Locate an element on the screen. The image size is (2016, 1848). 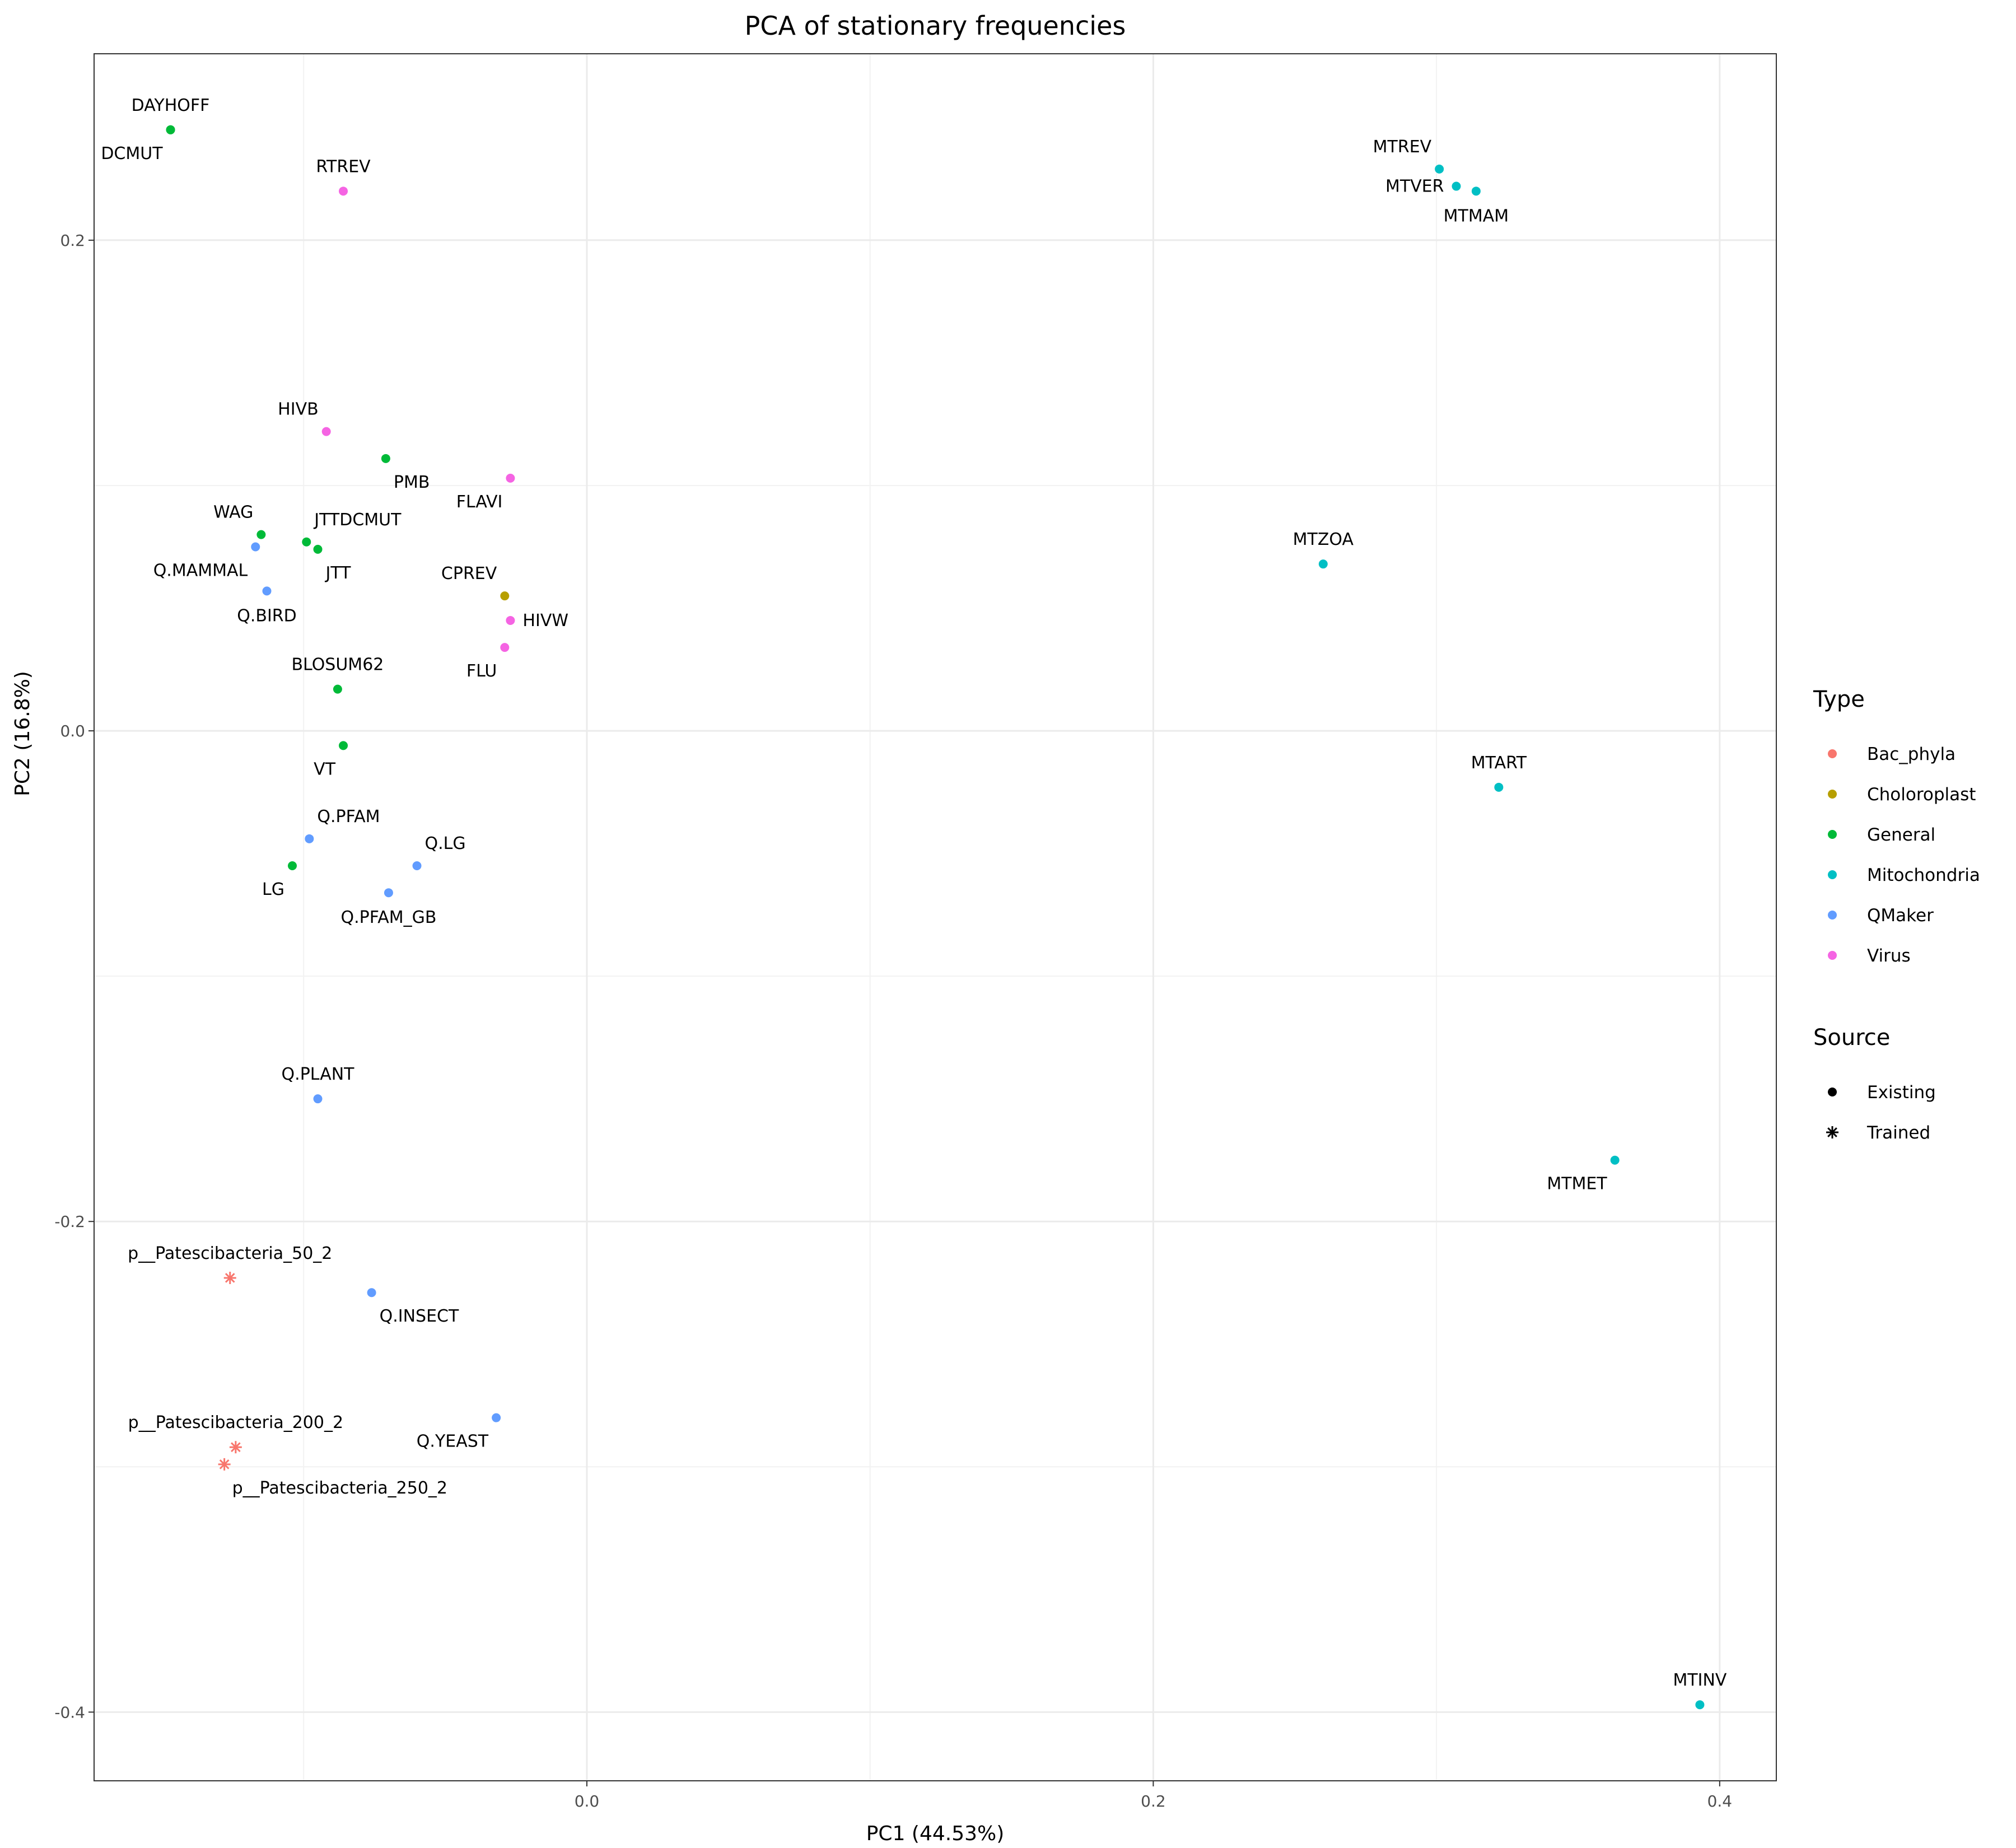
point-label-p-patescibacteria-250-2: p__Patescibacteria_250_2 is located at coordinates (340, 1488).